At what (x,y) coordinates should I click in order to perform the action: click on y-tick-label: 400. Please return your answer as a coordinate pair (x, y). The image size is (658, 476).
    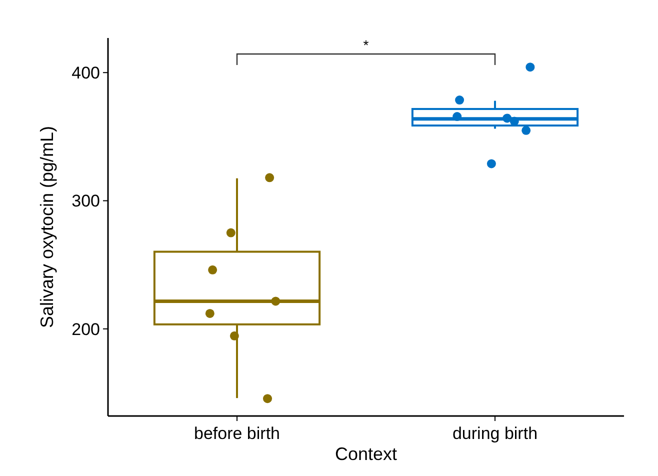
    Looking at the image, I should click on (86, 73).